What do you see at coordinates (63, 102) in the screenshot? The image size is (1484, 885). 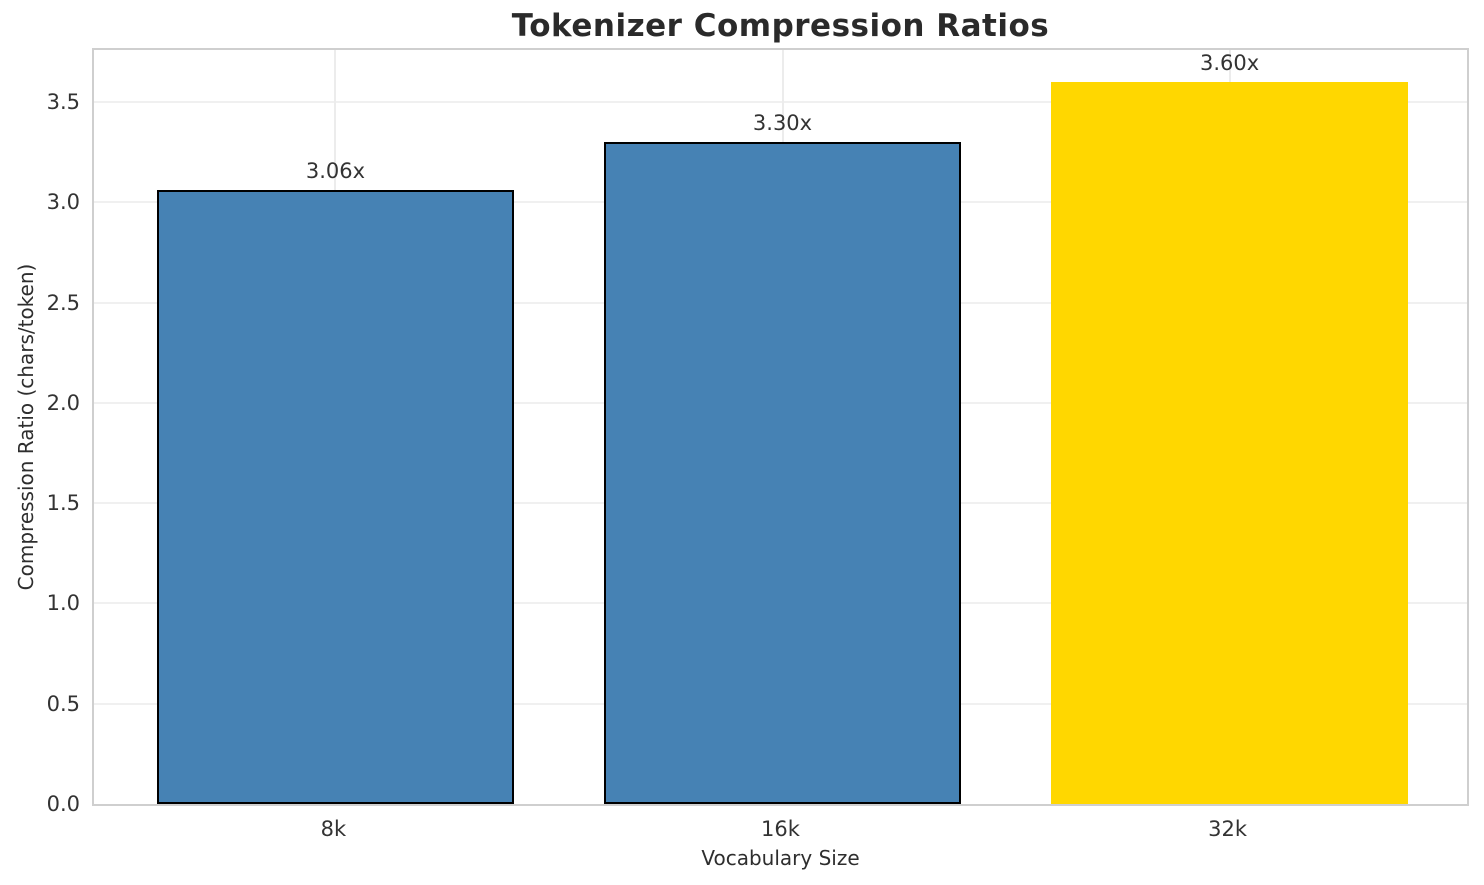 I see `y-tick-label: 3.5` at bounding box center [63, 102].